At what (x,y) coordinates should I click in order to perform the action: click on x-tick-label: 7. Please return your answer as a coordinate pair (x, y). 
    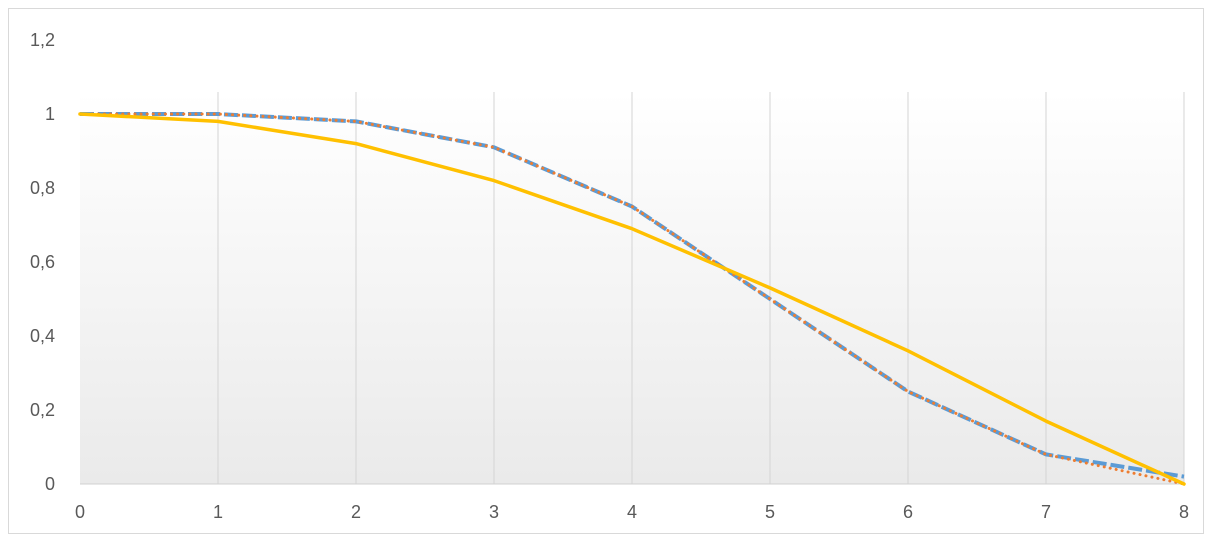
    Looking at the image, I should click on (1046, 512).